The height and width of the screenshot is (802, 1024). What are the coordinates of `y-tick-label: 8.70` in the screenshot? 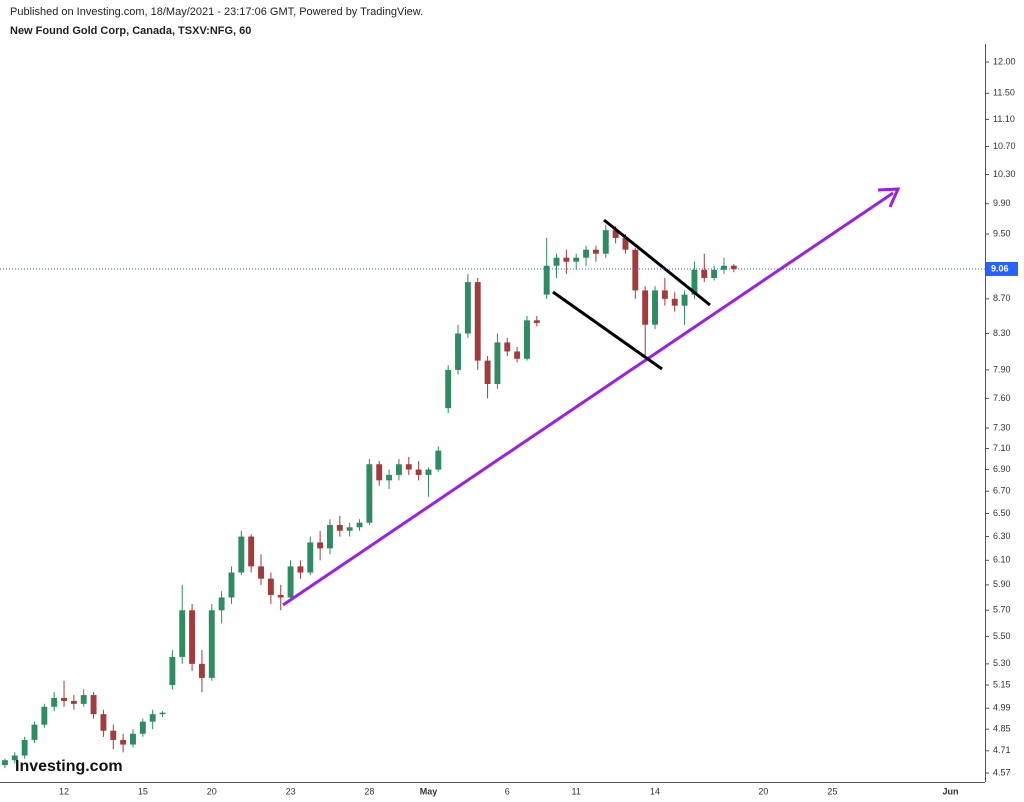 It's located at (1002, 298).